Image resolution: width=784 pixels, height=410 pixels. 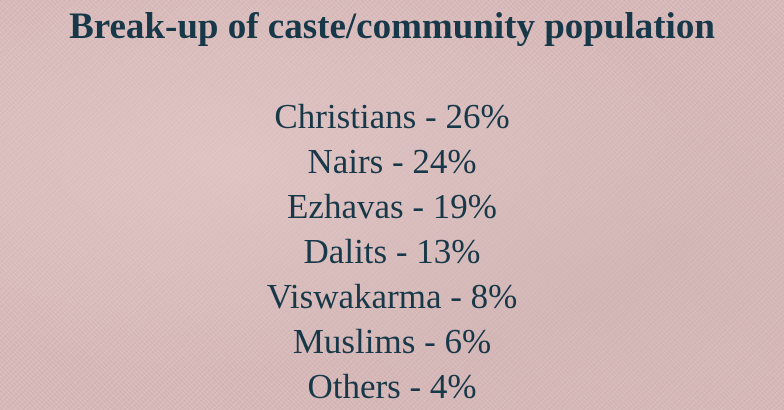 What do you see at coordinates (392, 296) in the screenshot?
I see `list-item-viswakarma: Viswakarma - 8%` at bounding box center [392, 296].